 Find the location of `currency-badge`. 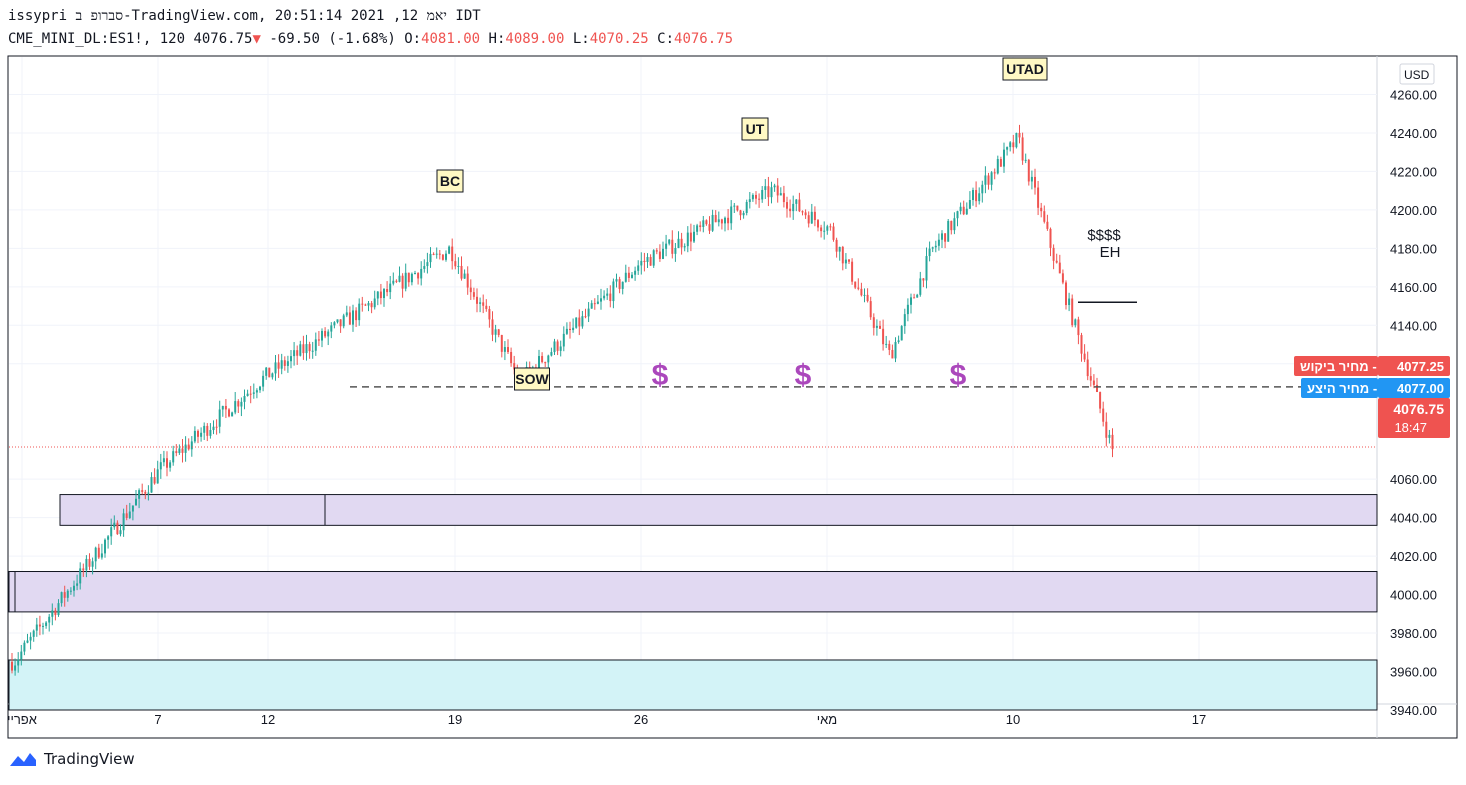

currency-badge is located at coordinates (1417, 74).